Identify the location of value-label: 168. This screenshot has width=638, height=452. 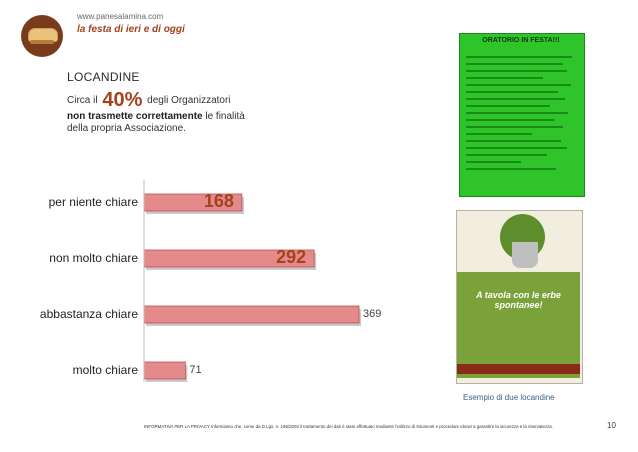
(218, 201).